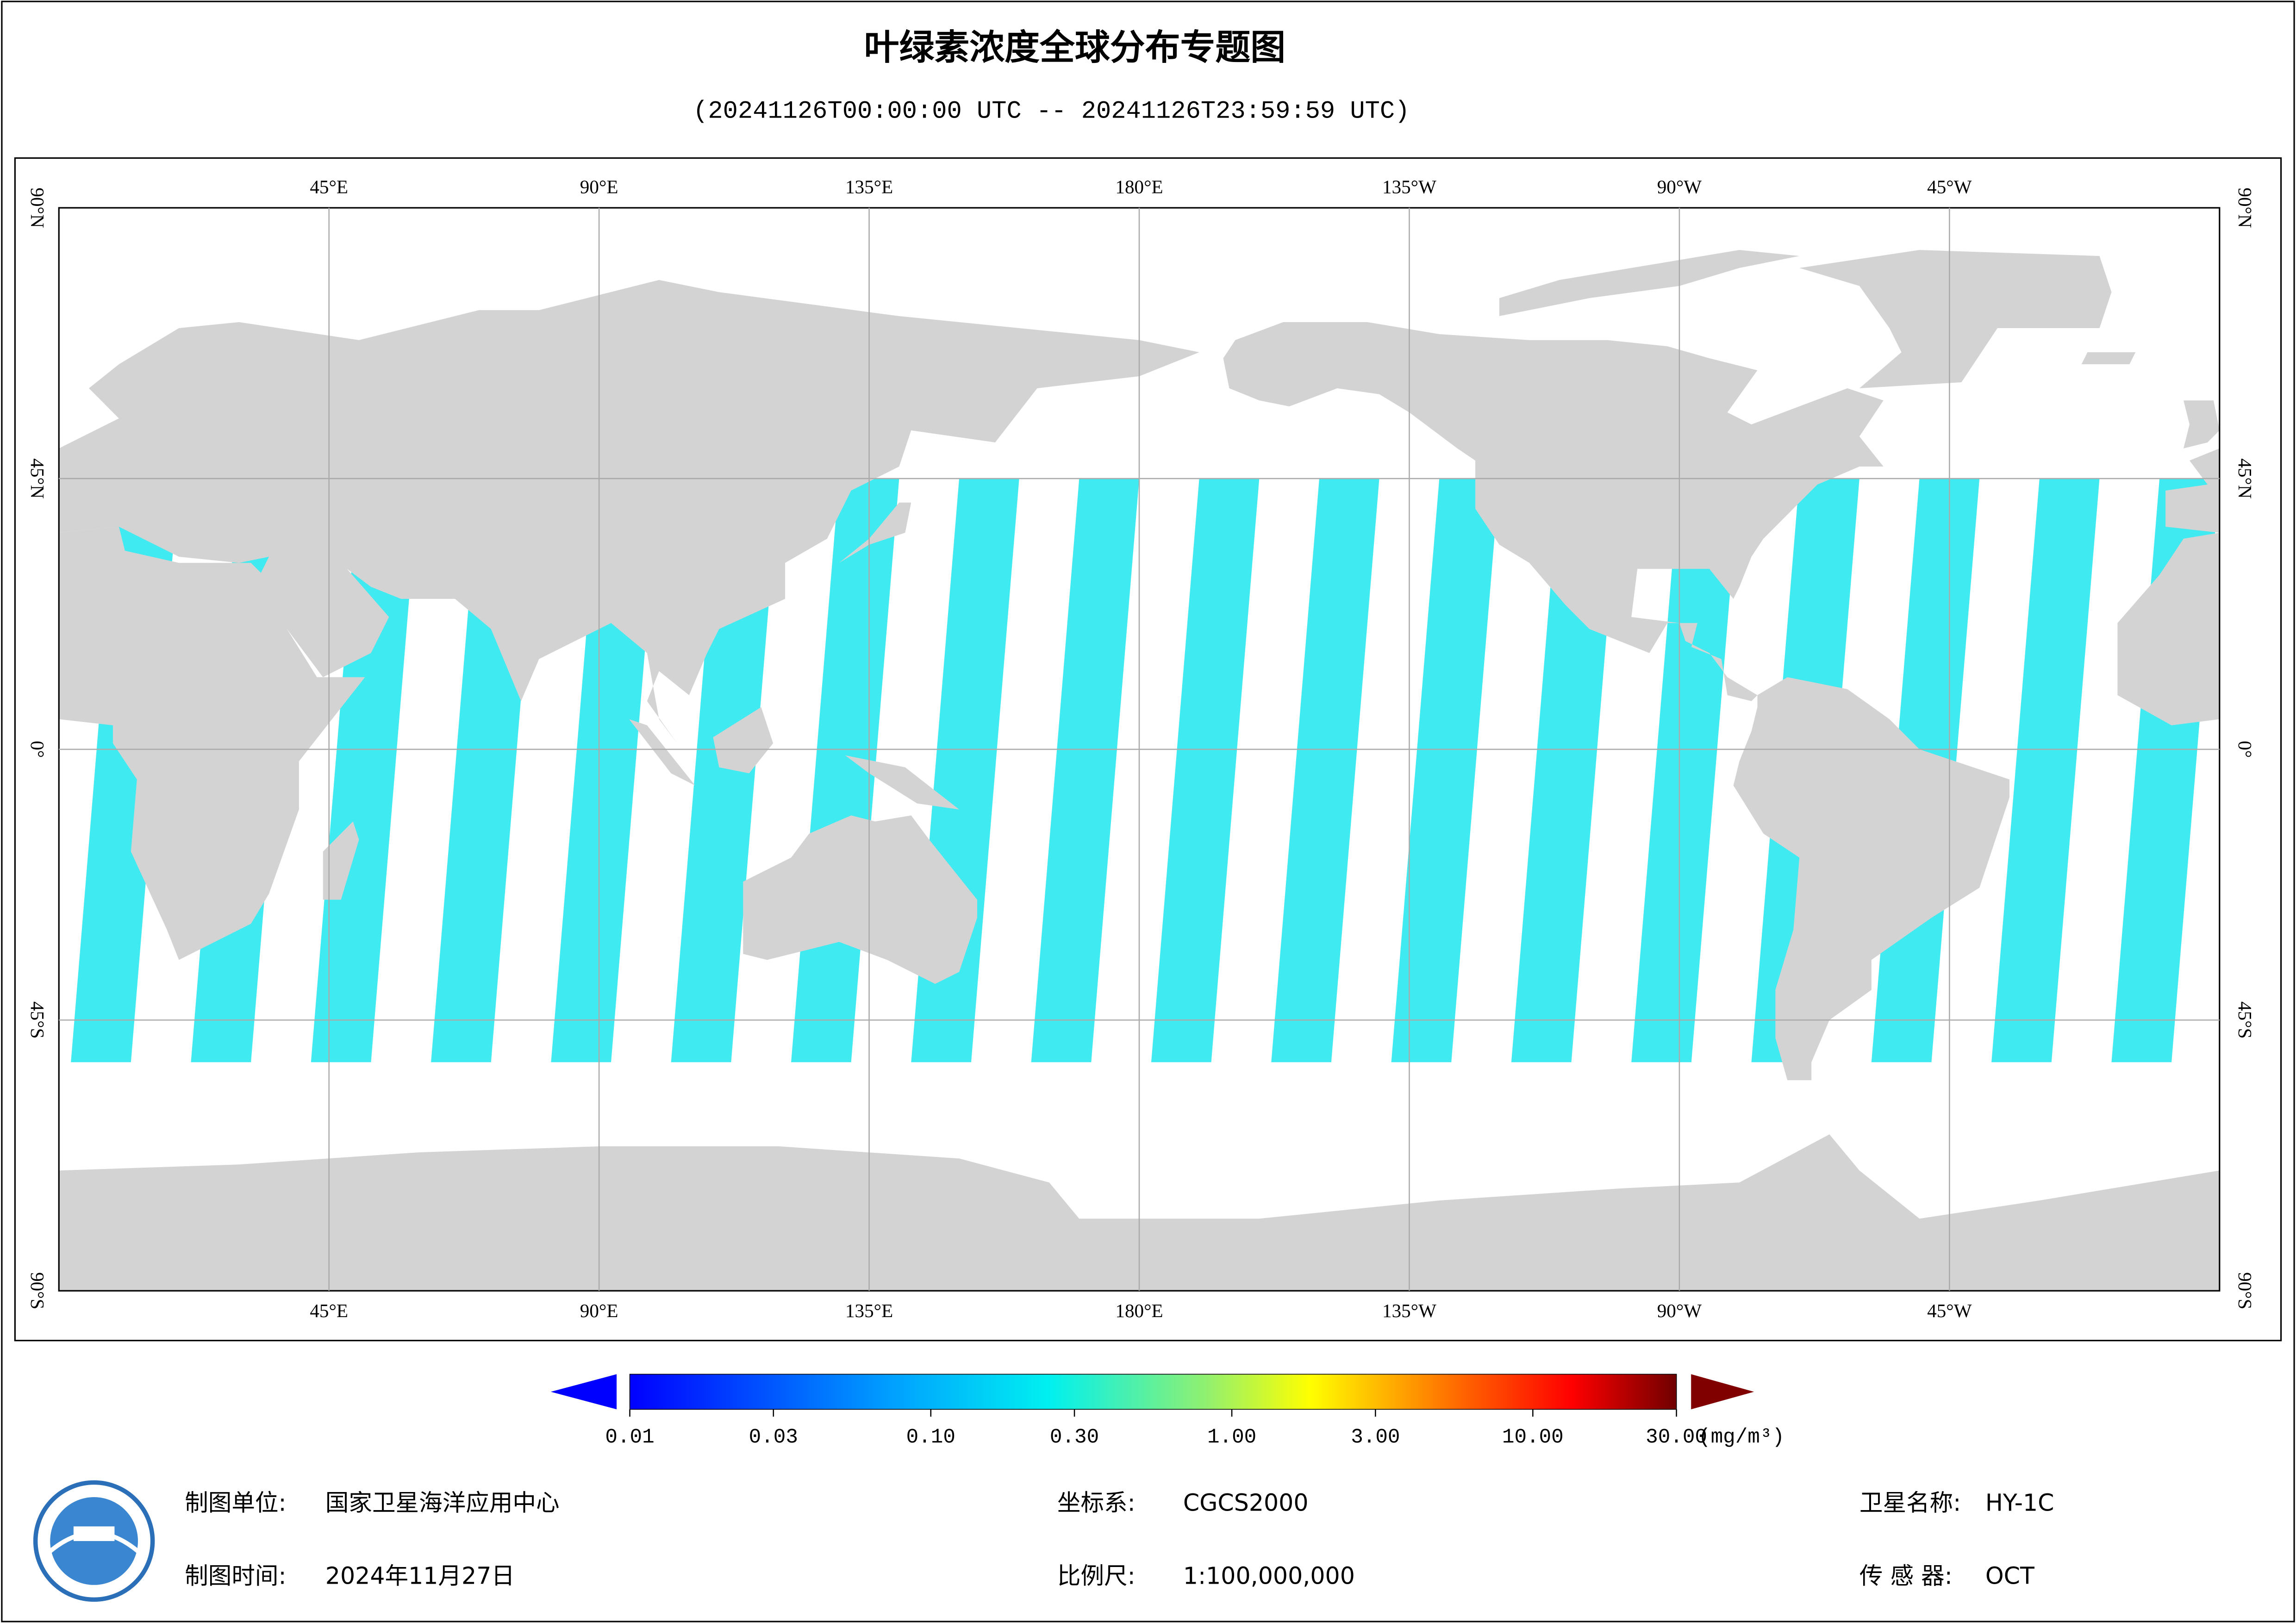  I want to click on colorbar-tick-label: 30.00, so click(1676, 1437).